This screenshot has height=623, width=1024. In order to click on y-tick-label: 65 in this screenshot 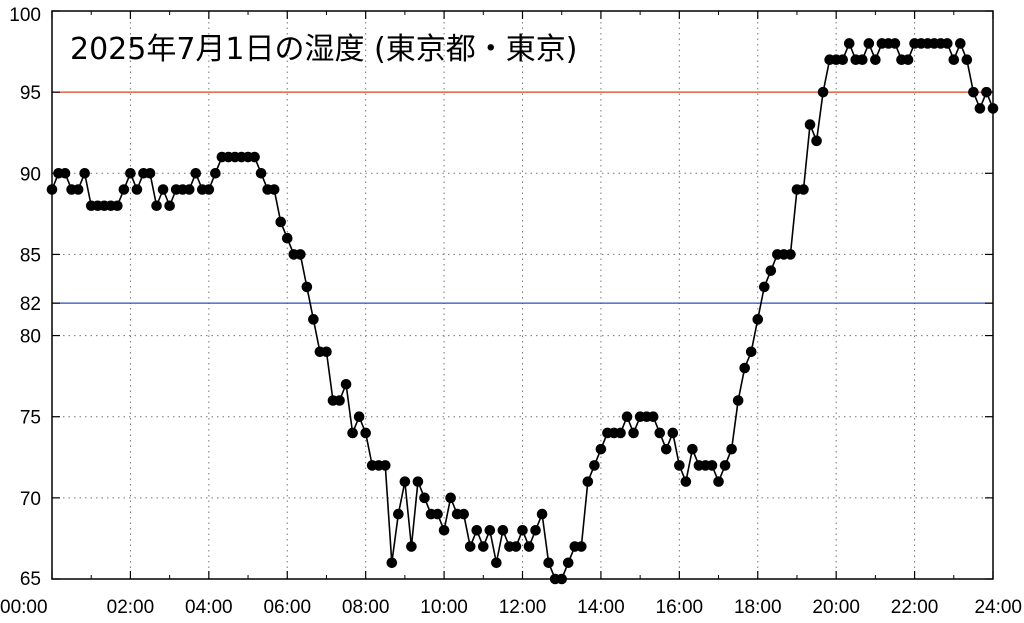, I will do `click(30, 579)`.